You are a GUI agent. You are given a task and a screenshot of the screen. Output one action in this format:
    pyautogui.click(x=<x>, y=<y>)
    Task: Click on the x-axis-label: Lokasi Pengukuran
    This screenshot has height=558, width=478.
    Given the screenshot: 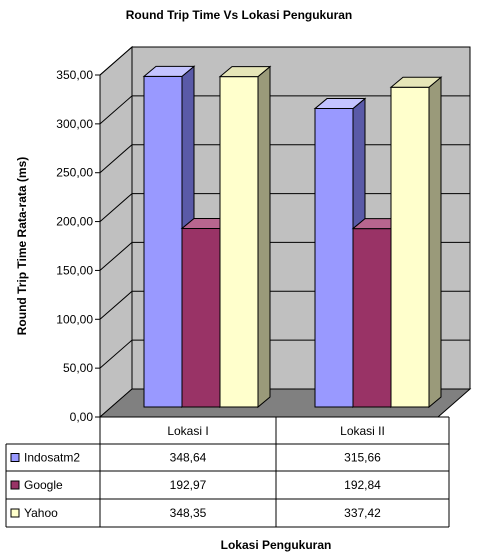 What is the action you would take?
    pyautogui.click(x=276, y=545)
    